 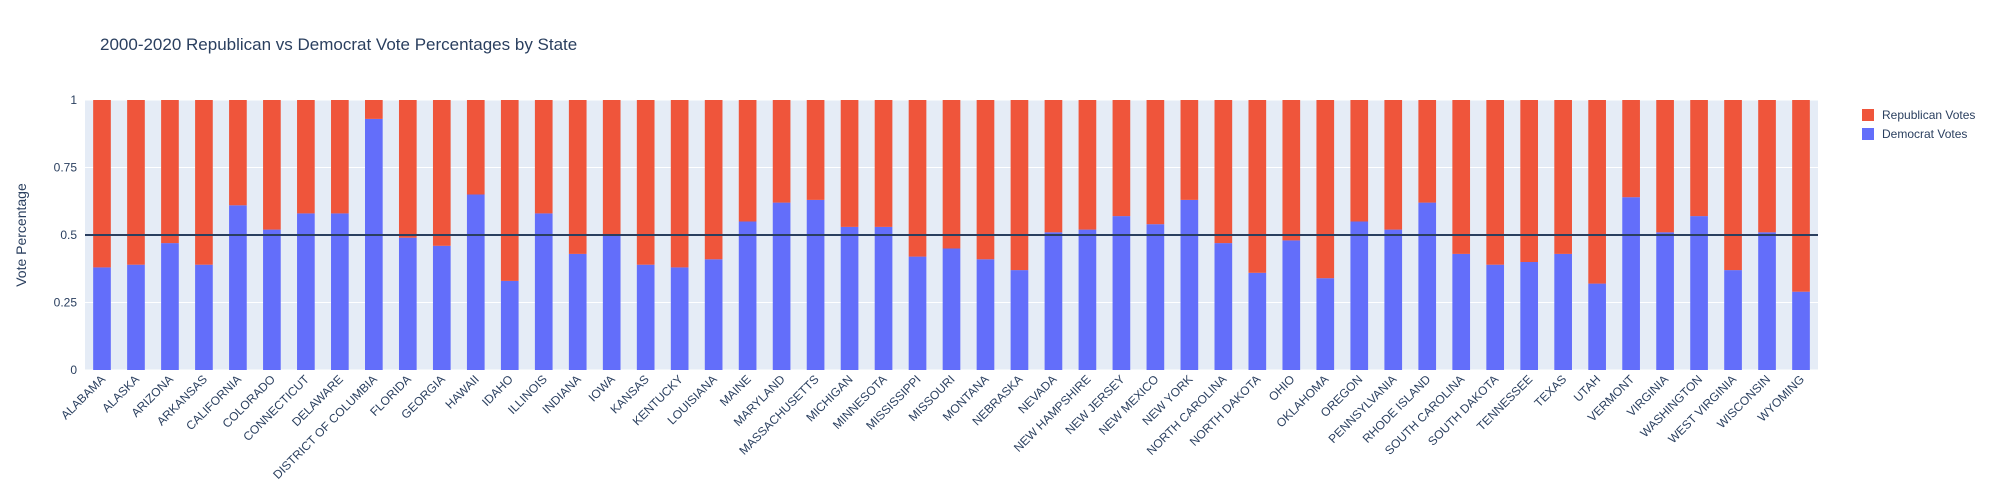 What do you see at coordinates (1924, 134) in the screenshot?
I see `legend-label: Democrat Votes` at bounding box center [1924, 134].